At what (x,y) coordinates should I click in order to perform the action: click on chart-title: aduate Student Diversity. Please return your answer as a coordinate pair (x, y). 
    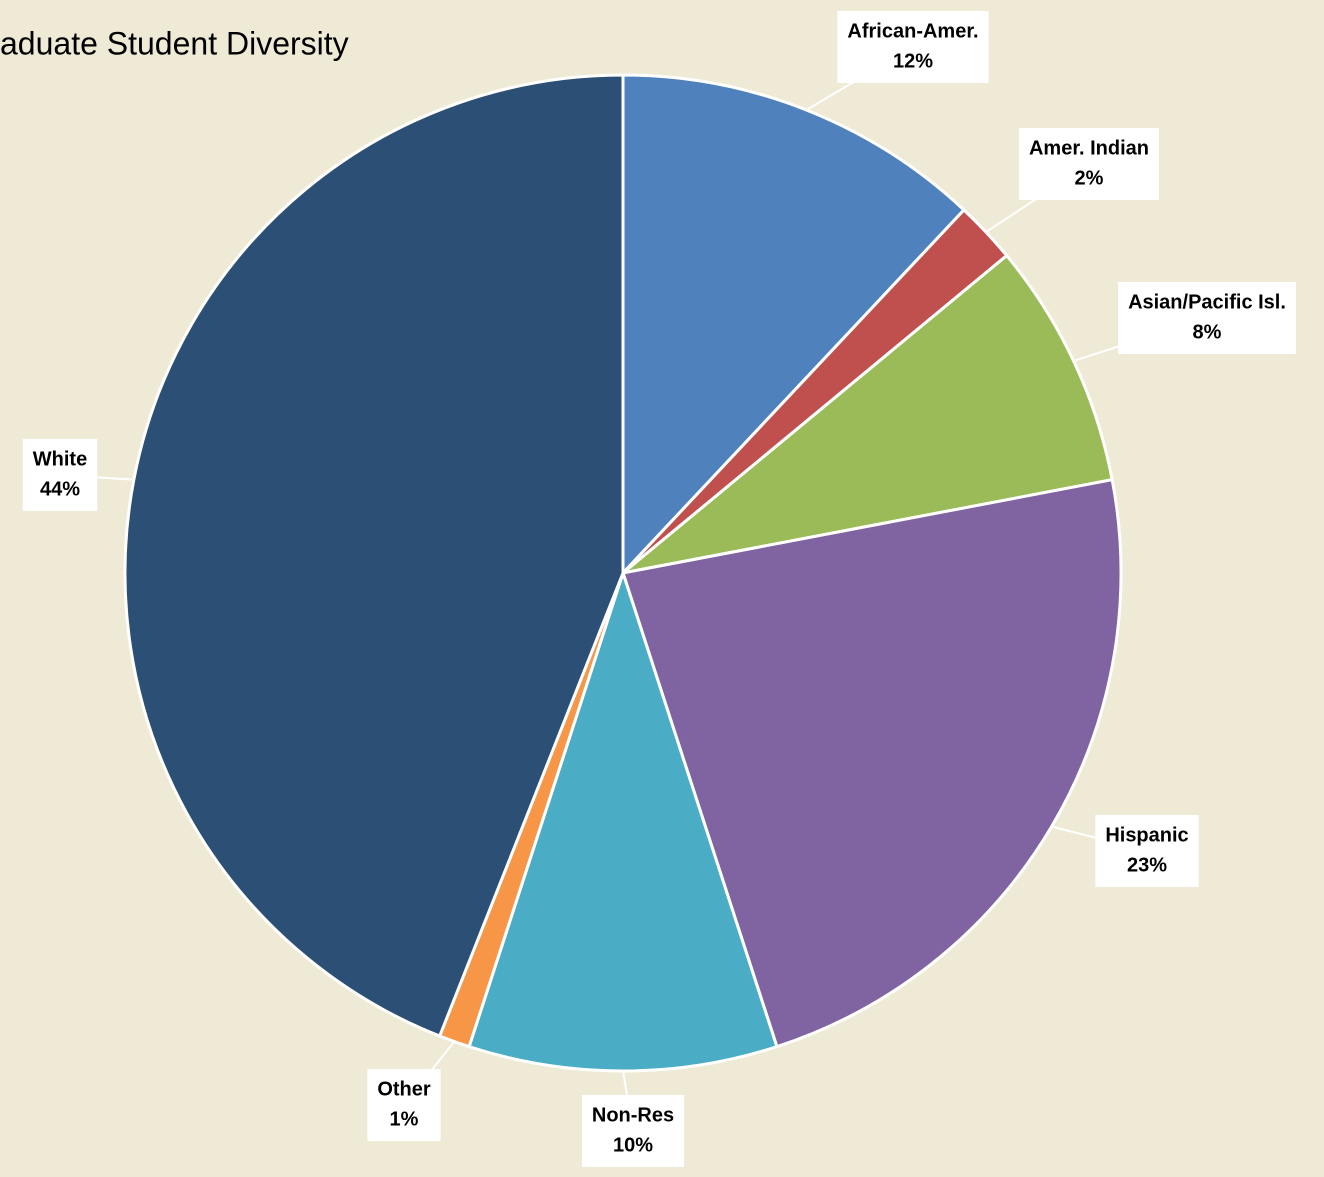
    Looking at the image, I should click on (174, 43).